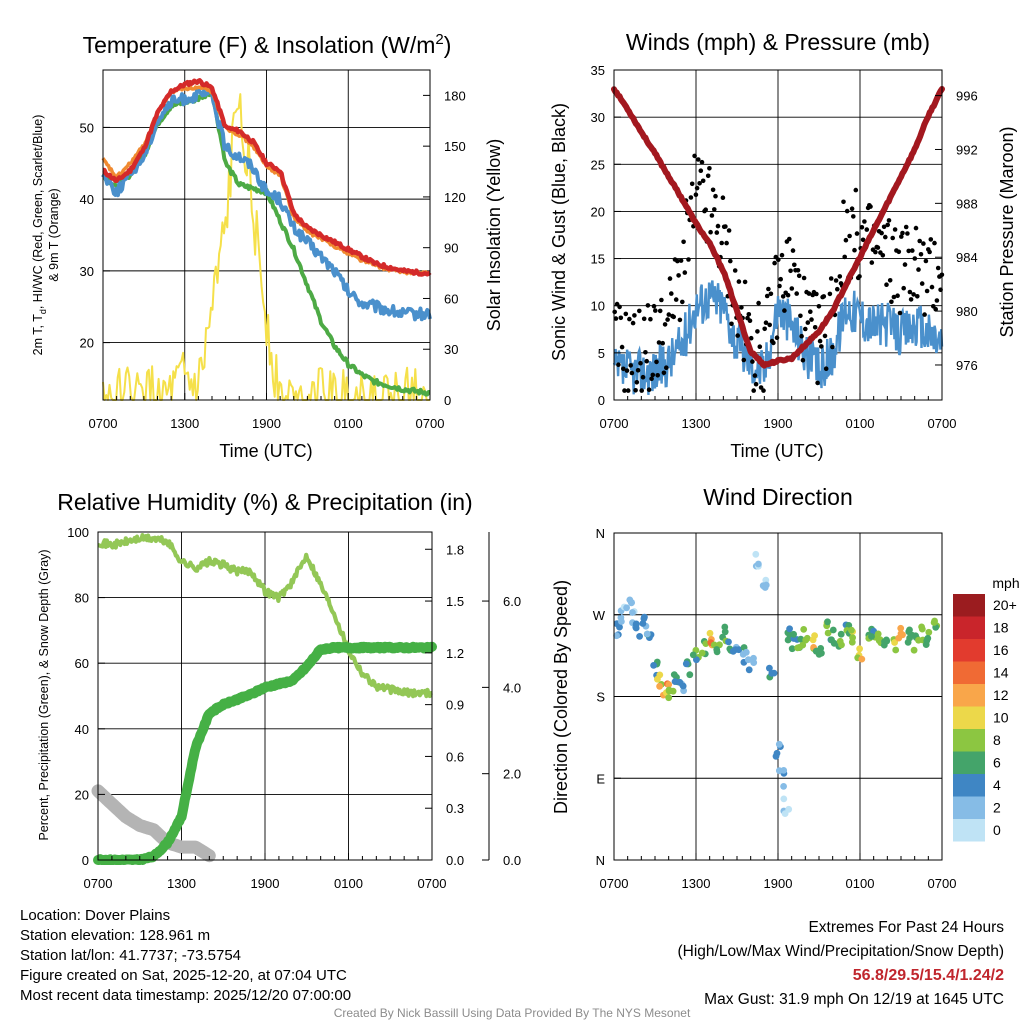 The height and width of the screenshot is (1024, 1024). I want to click on legend-label: 10, so click(1001, 718).